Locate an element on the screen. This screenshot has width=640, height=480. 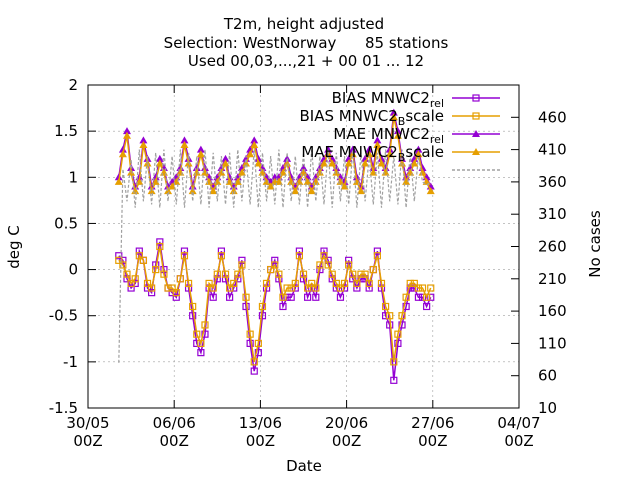
x-tick-label: 13/06 is located at coordinates (260, 423).